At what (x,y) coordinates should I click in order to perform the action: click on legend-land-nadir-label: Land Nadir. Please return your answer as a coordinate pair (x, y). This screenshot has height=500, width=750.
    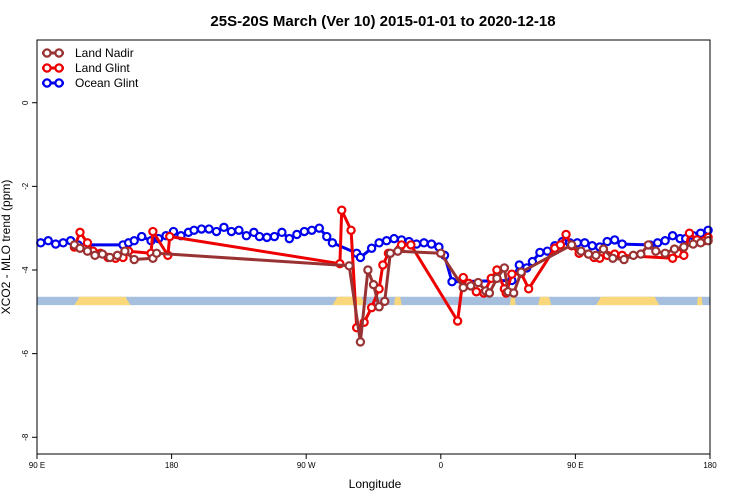
    Looking at the image, I should click on (104, 53).